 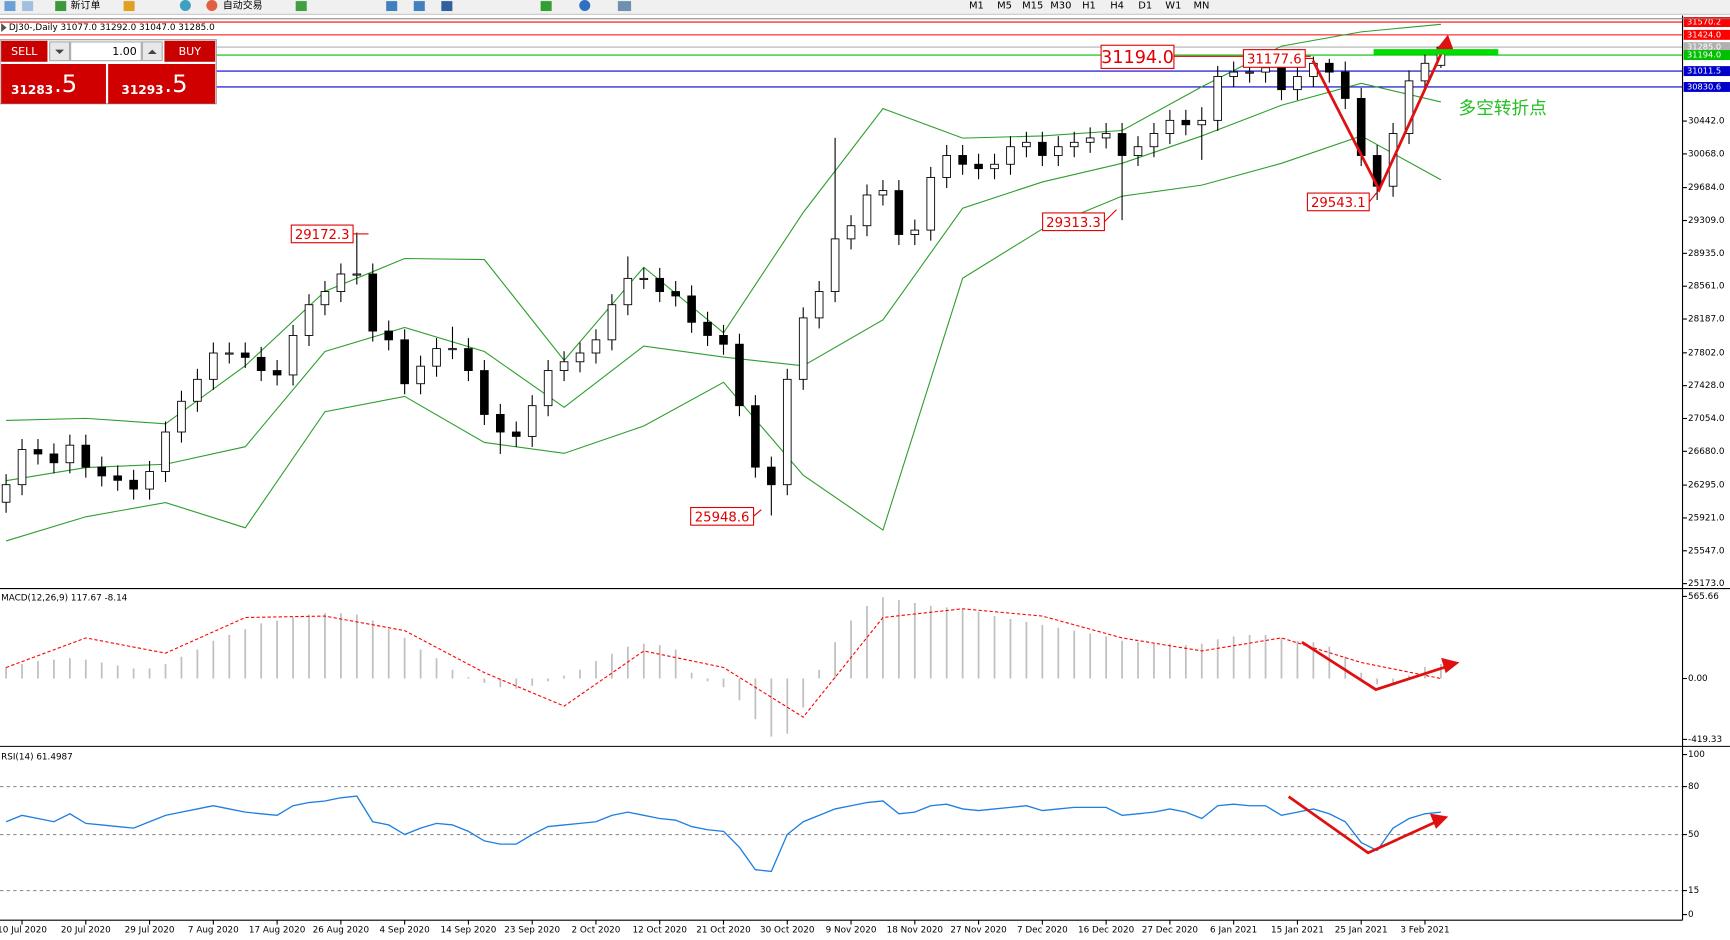 What do you see at coordinates (1704, 22) in the screenshot?
I see `level-label: 31570.2` at bounding box center [1704, 22].